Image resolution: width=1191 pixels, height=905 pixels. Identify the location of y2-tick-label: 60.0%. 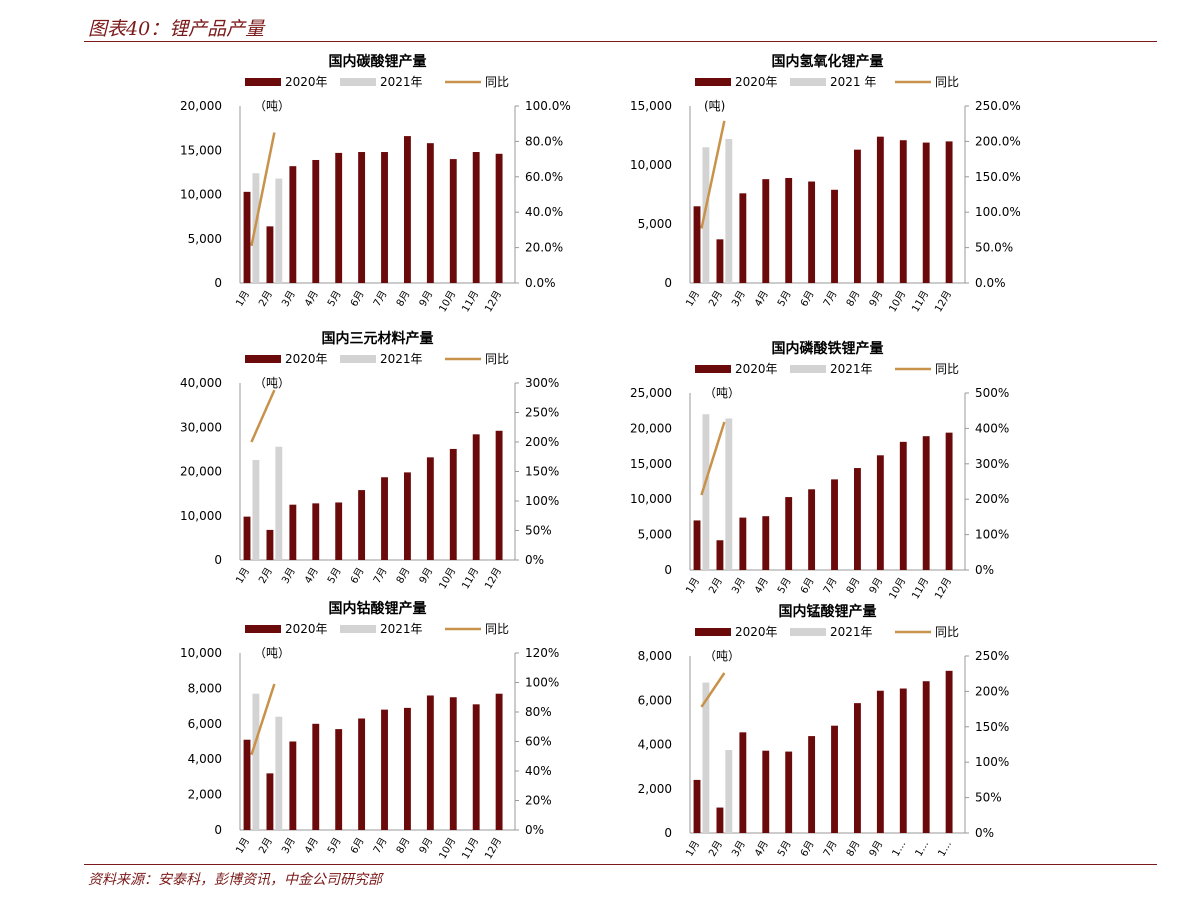
(544, 177).